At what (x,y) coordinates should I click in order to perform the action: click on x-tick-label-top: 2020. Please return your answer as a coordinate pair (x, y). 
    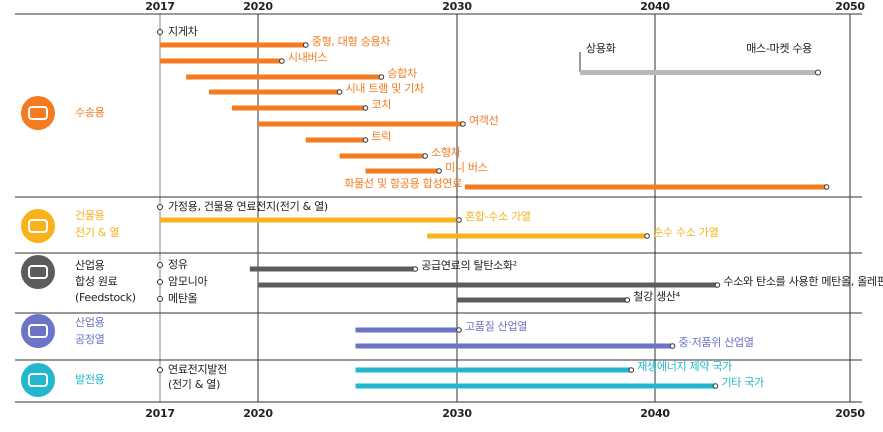
    Looking at the image, I should click on (258, 6).